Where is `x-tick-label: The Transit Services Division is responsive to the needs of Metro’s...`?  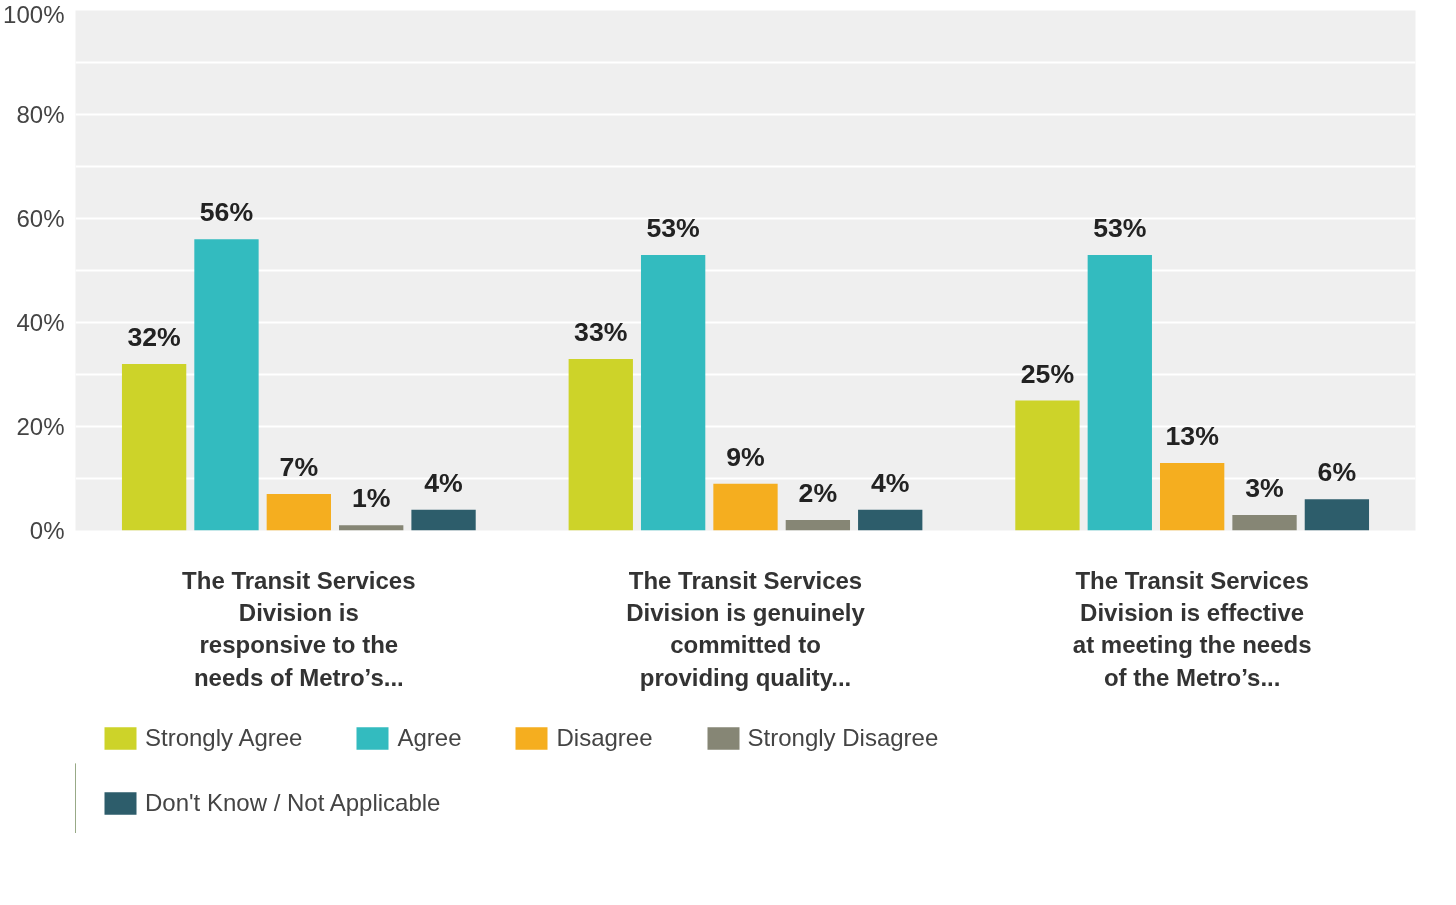 x-tick-label: The Transit Services Division is responsive to the needs of Metro’s... is located at coordinates (299, 628).